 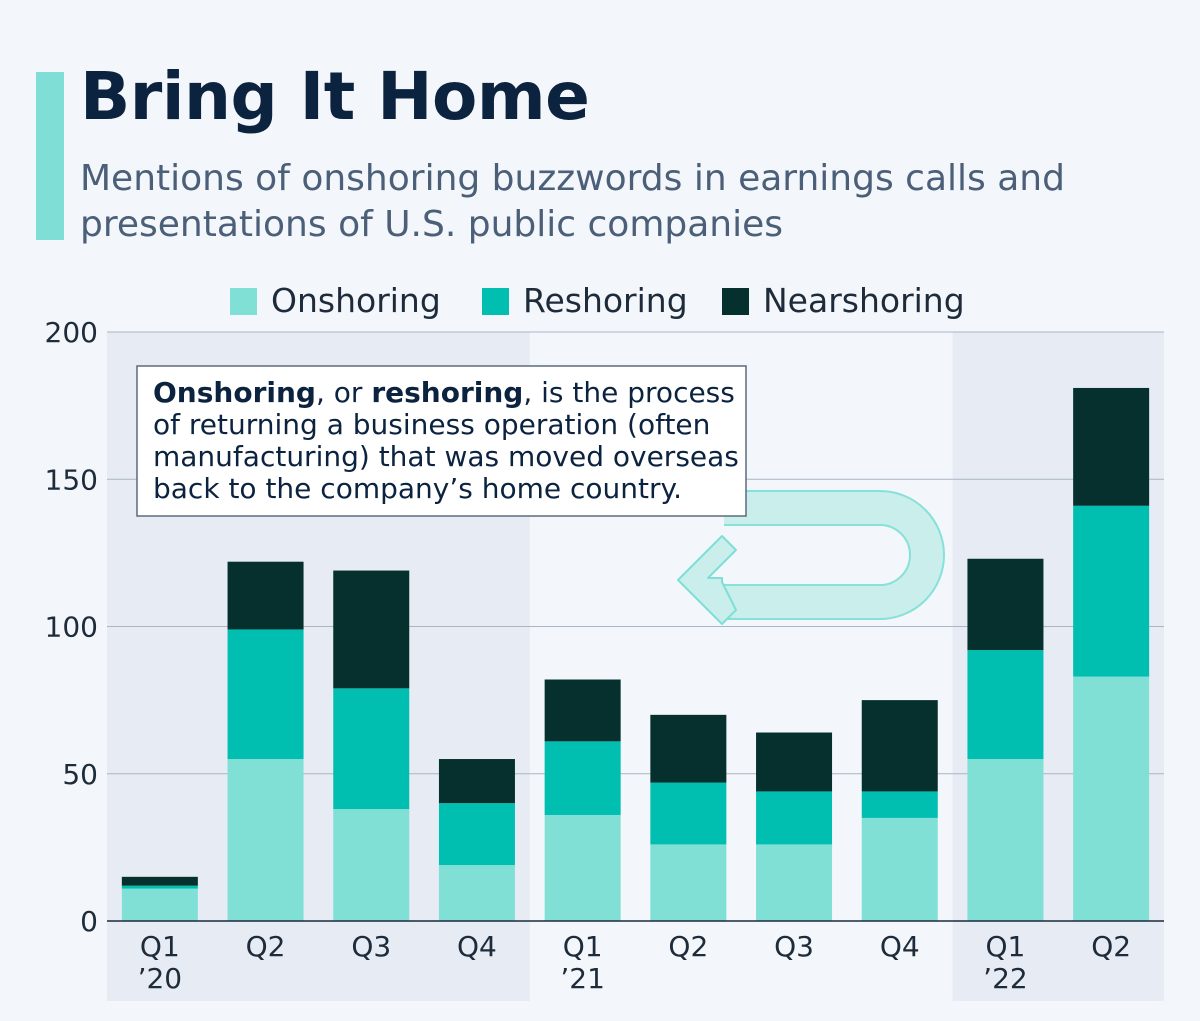 What do you see at coordinates (417, 488) in the screenshot?
I see `annotation-line: back to the company’s home country.` at bounding box center [417, 488].